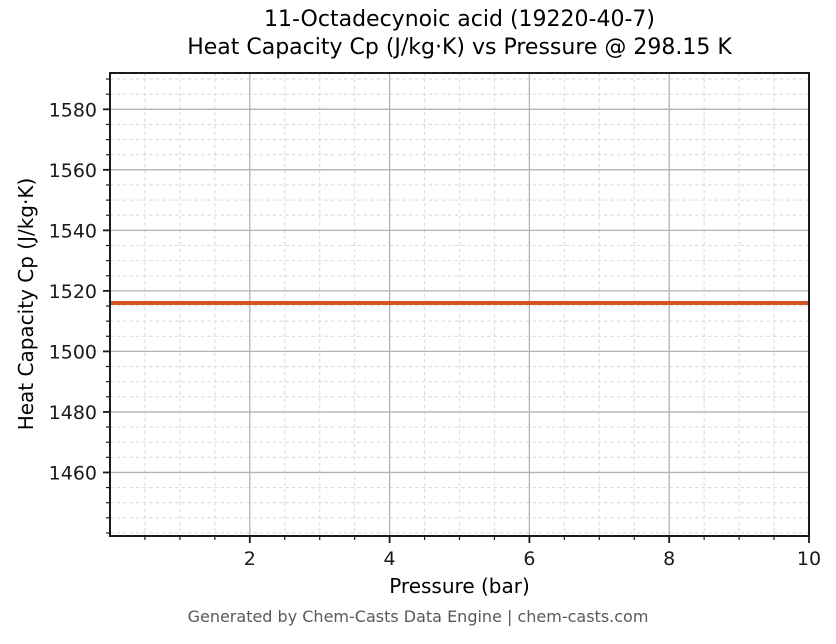  I want to click on y-tick-label: 1560, so click(73, 171).